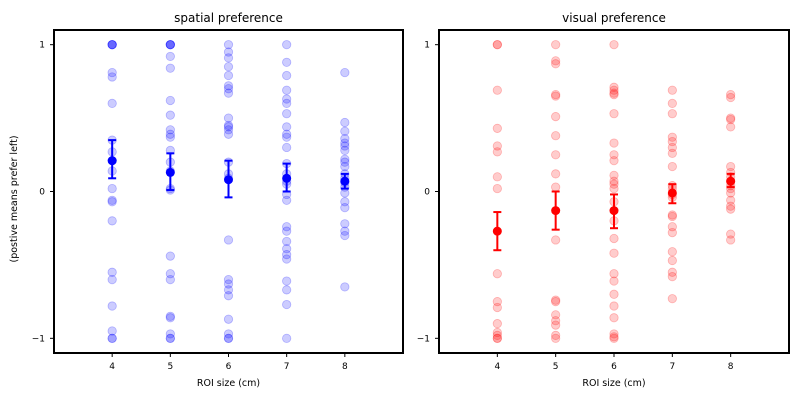  Describe the element at coordinates (38, 339) in the screenshot. I see `y-tick-label: −1` at that location.